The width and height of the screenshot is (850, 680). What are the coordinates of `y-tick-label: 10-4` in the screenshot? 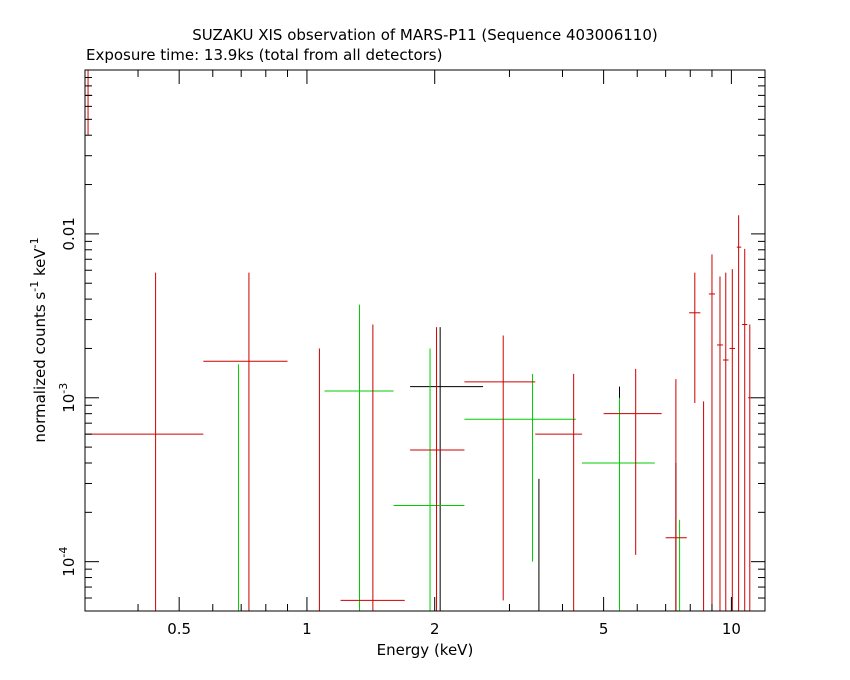 It's located at (67, 562).